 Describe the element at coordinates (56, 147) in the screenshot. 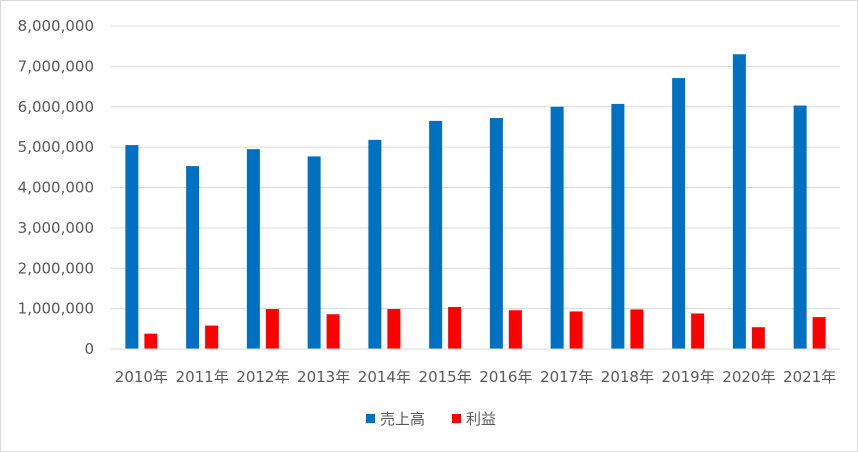

I see `y-tick-label: 5,000,000` at that location.